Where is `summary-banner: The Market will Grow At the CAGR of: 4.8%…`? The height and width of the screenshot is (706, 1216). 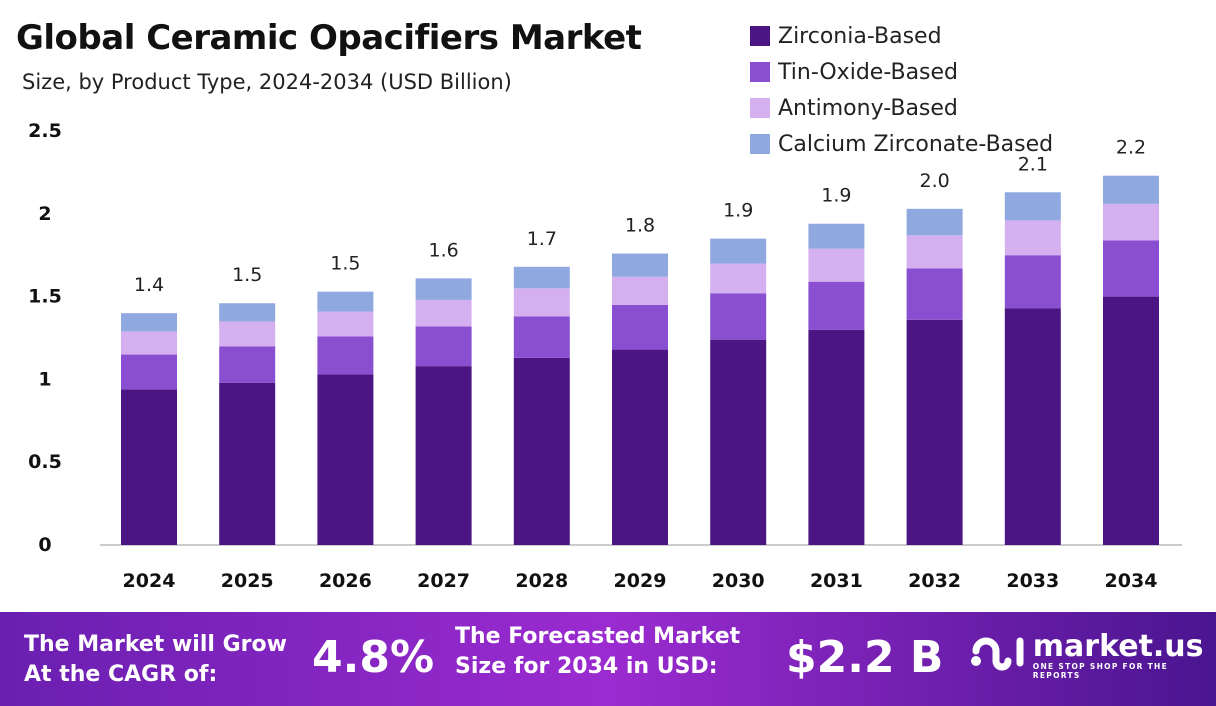 summary-banner: The Market will Grow At the CAGR of: 4.8%… is located at coordinates (608, 659).